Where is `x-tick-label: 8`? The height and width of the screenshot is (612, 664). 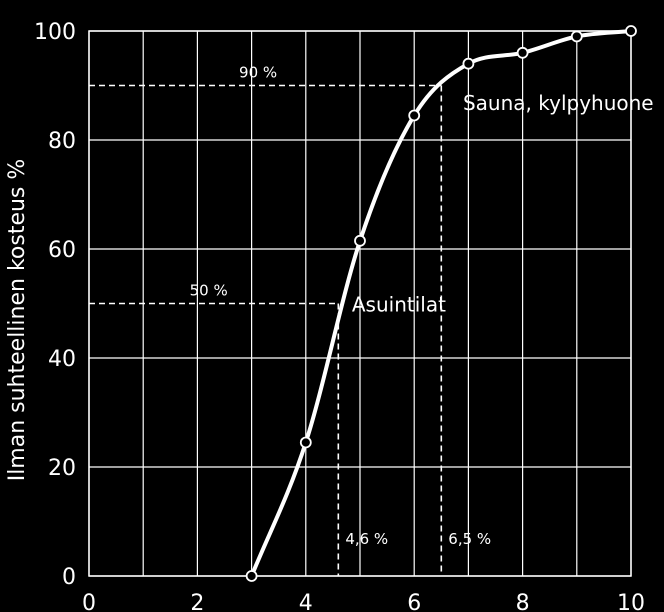 x-tick-label: 8 is located at coordinates (523, 601).